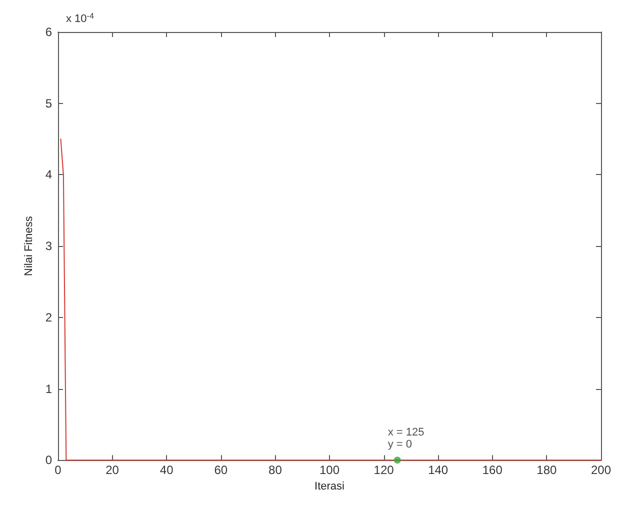 Image resolution: width=631 pixels, height=505 pixels. Describe the element at coordinates (48, 32) in the screenshot. I see `y-tick-label: 6` at that location.